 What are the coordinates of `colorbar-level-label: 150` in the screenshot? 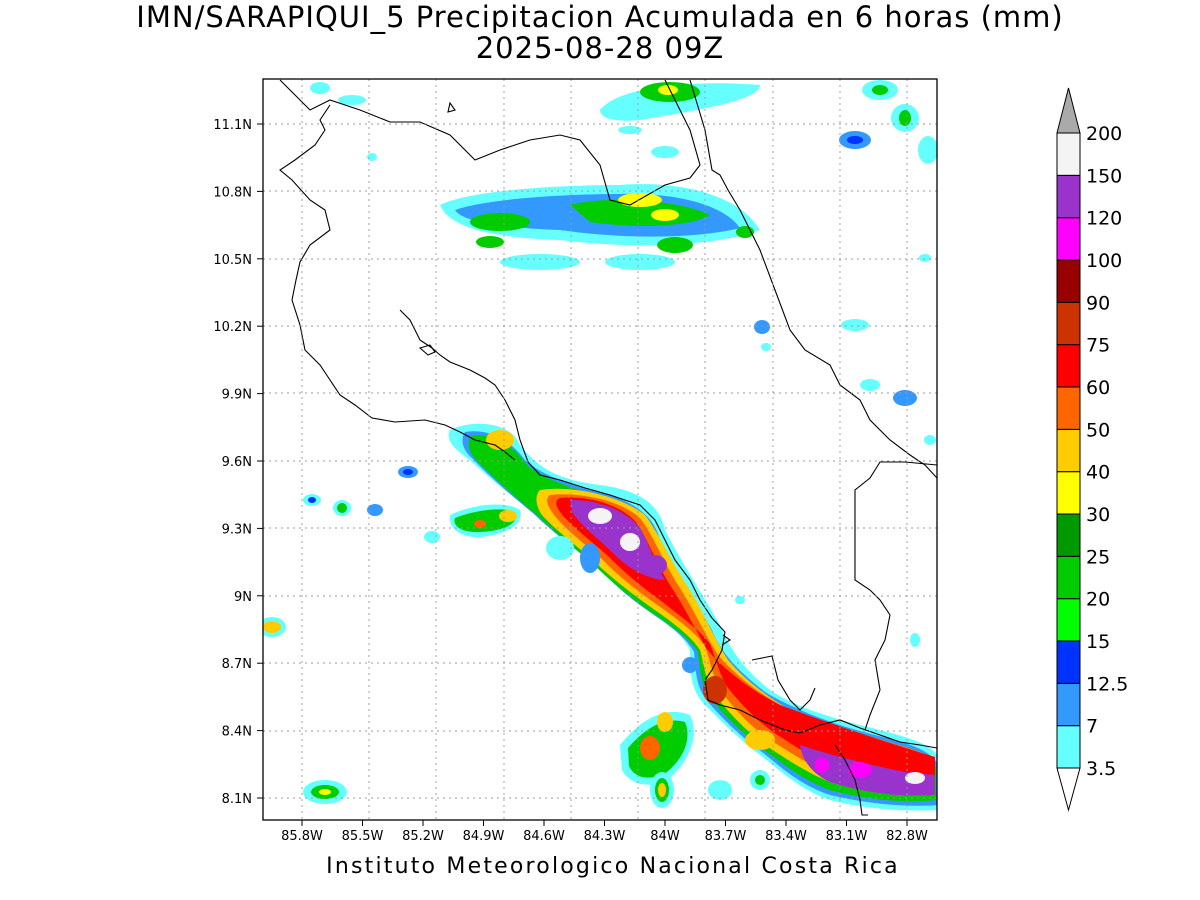 It's located at (1104, 176).